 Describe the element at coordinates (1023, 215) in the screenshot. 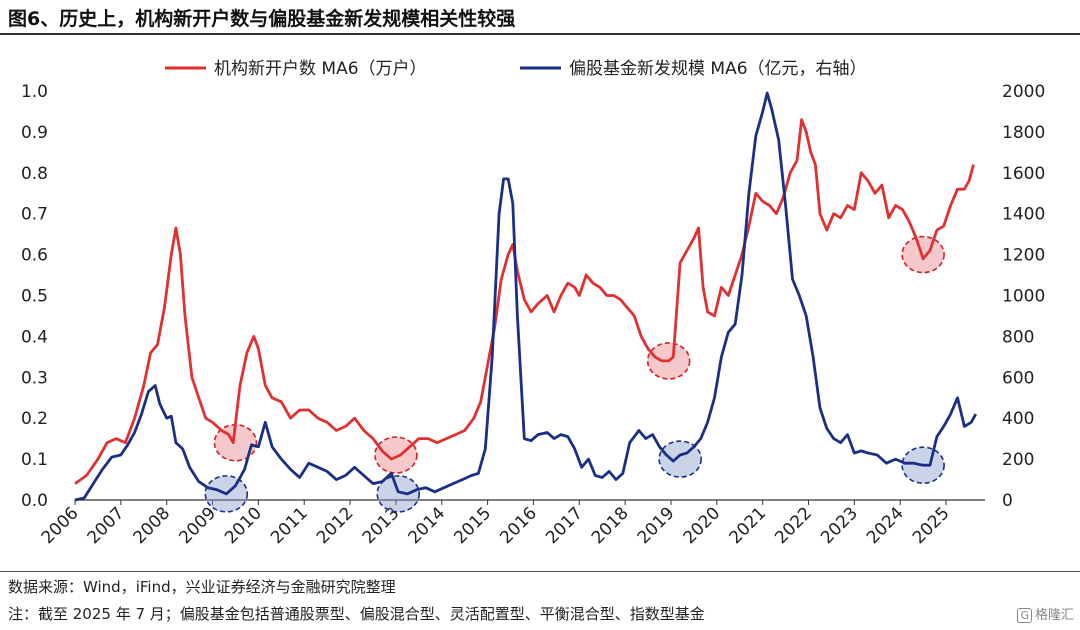

I see `y-right-tick-label: 1400` at that location.